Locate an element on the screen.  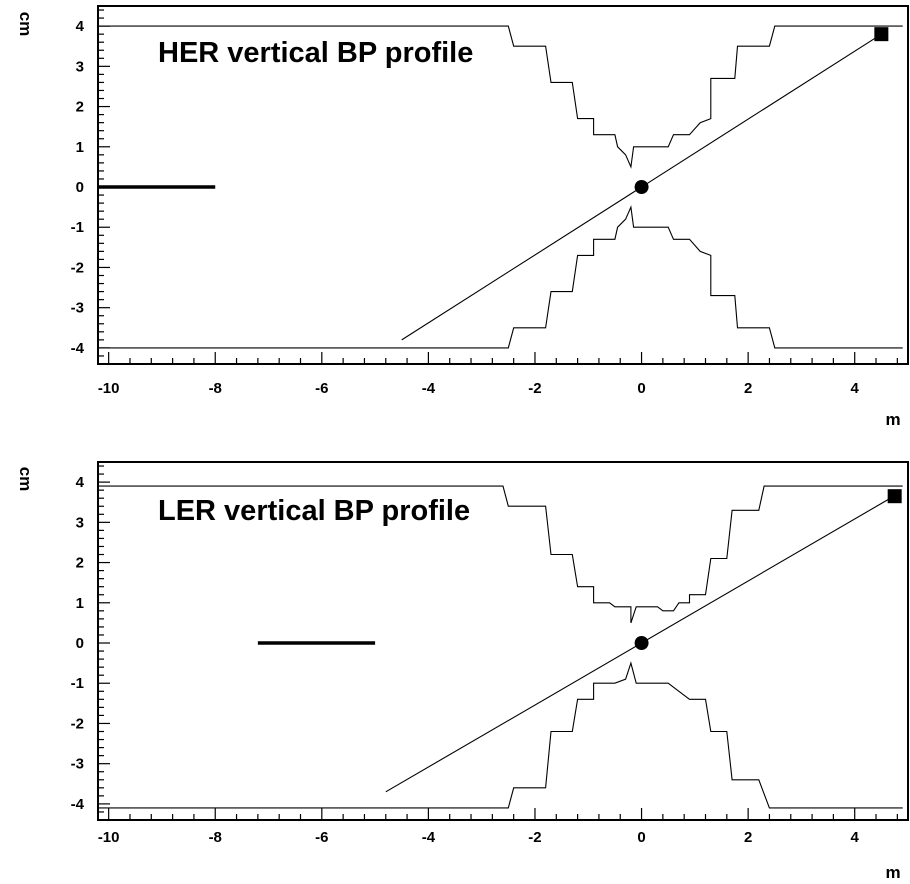
chart-title: HER vertical BP profile is located at coordinates (315, 53).